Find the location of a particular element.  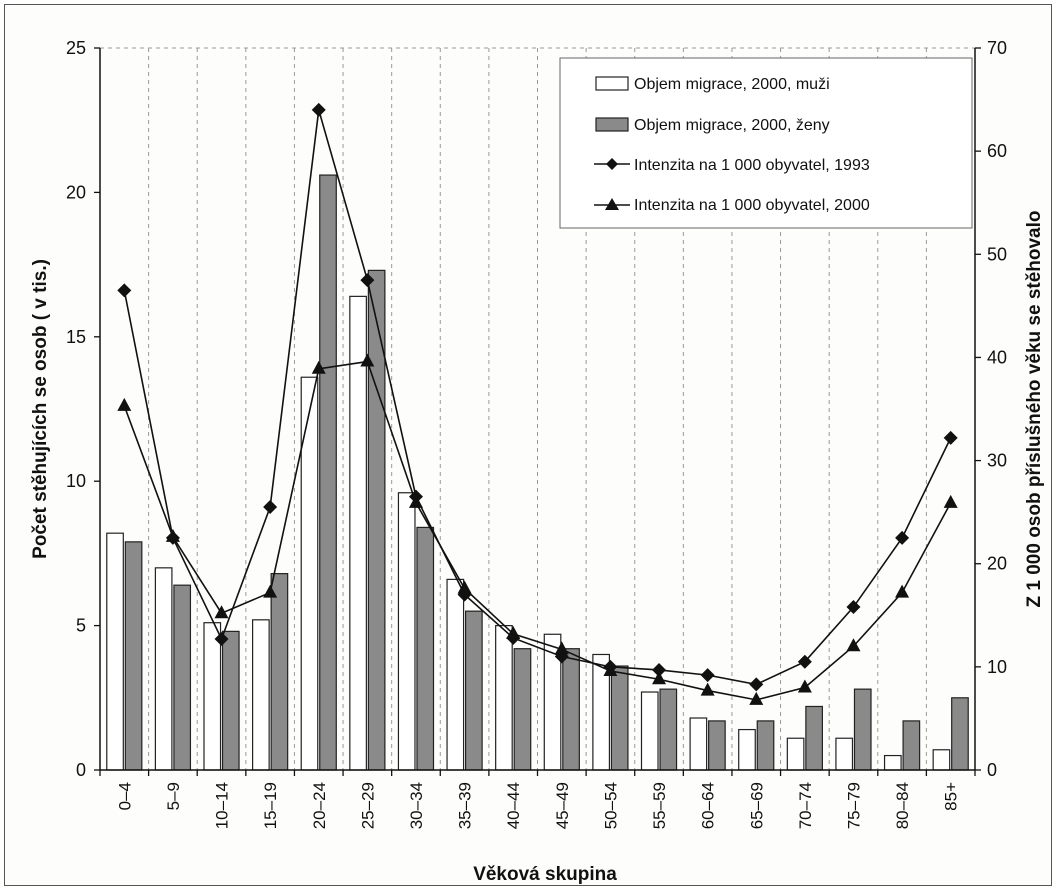

y-left-tick-label: 25 is located at coordinates (76, 48).